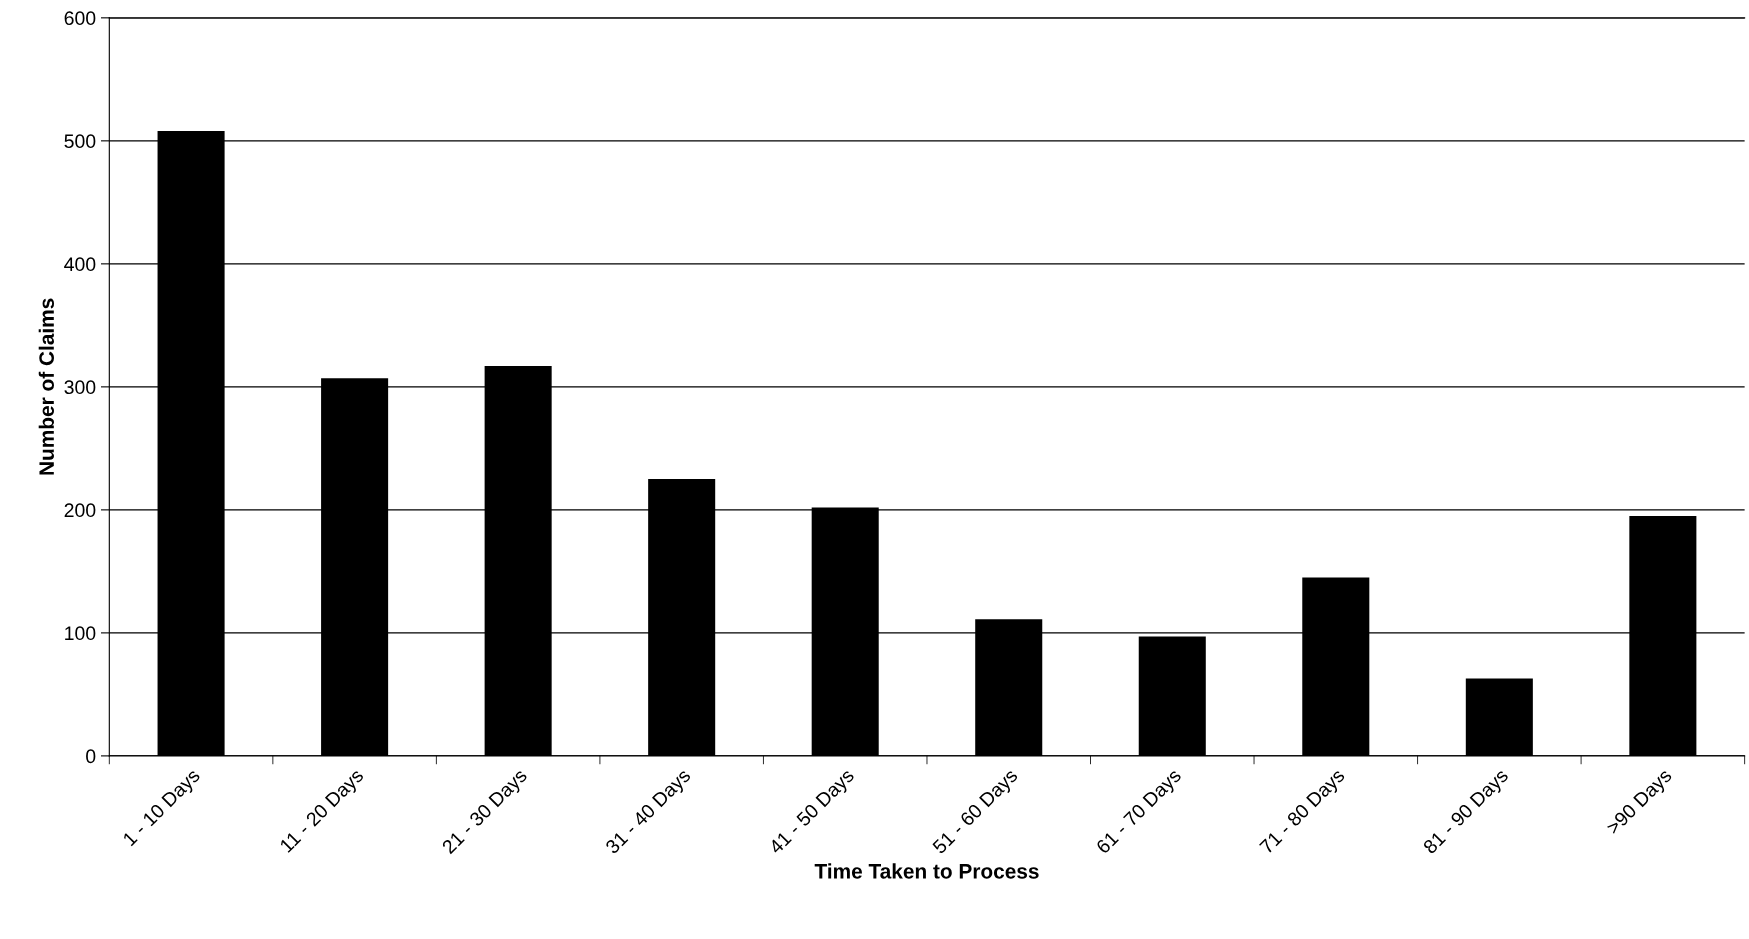 The height and width of the screenshot is (939, 1749). What do you see at coordinates (80, 264) in the screenshot?
I see `y-tick-label: 400` at bounding box center [80, 264].